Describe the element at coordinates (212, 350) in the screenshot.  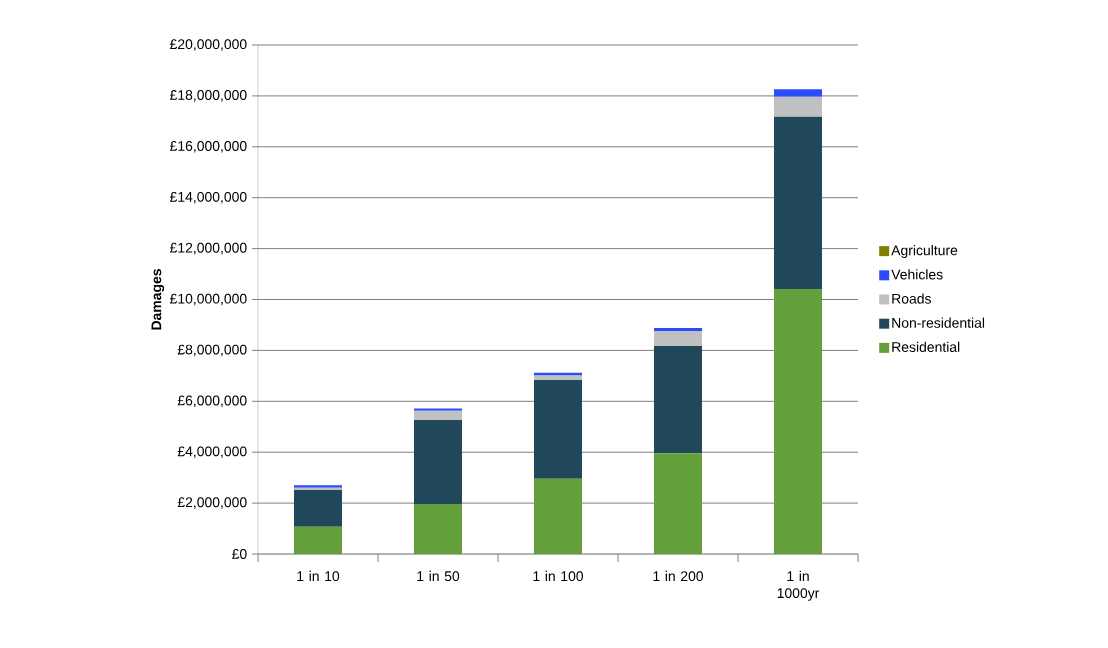
I see `y-tick-label: £8,000,000` at that location.